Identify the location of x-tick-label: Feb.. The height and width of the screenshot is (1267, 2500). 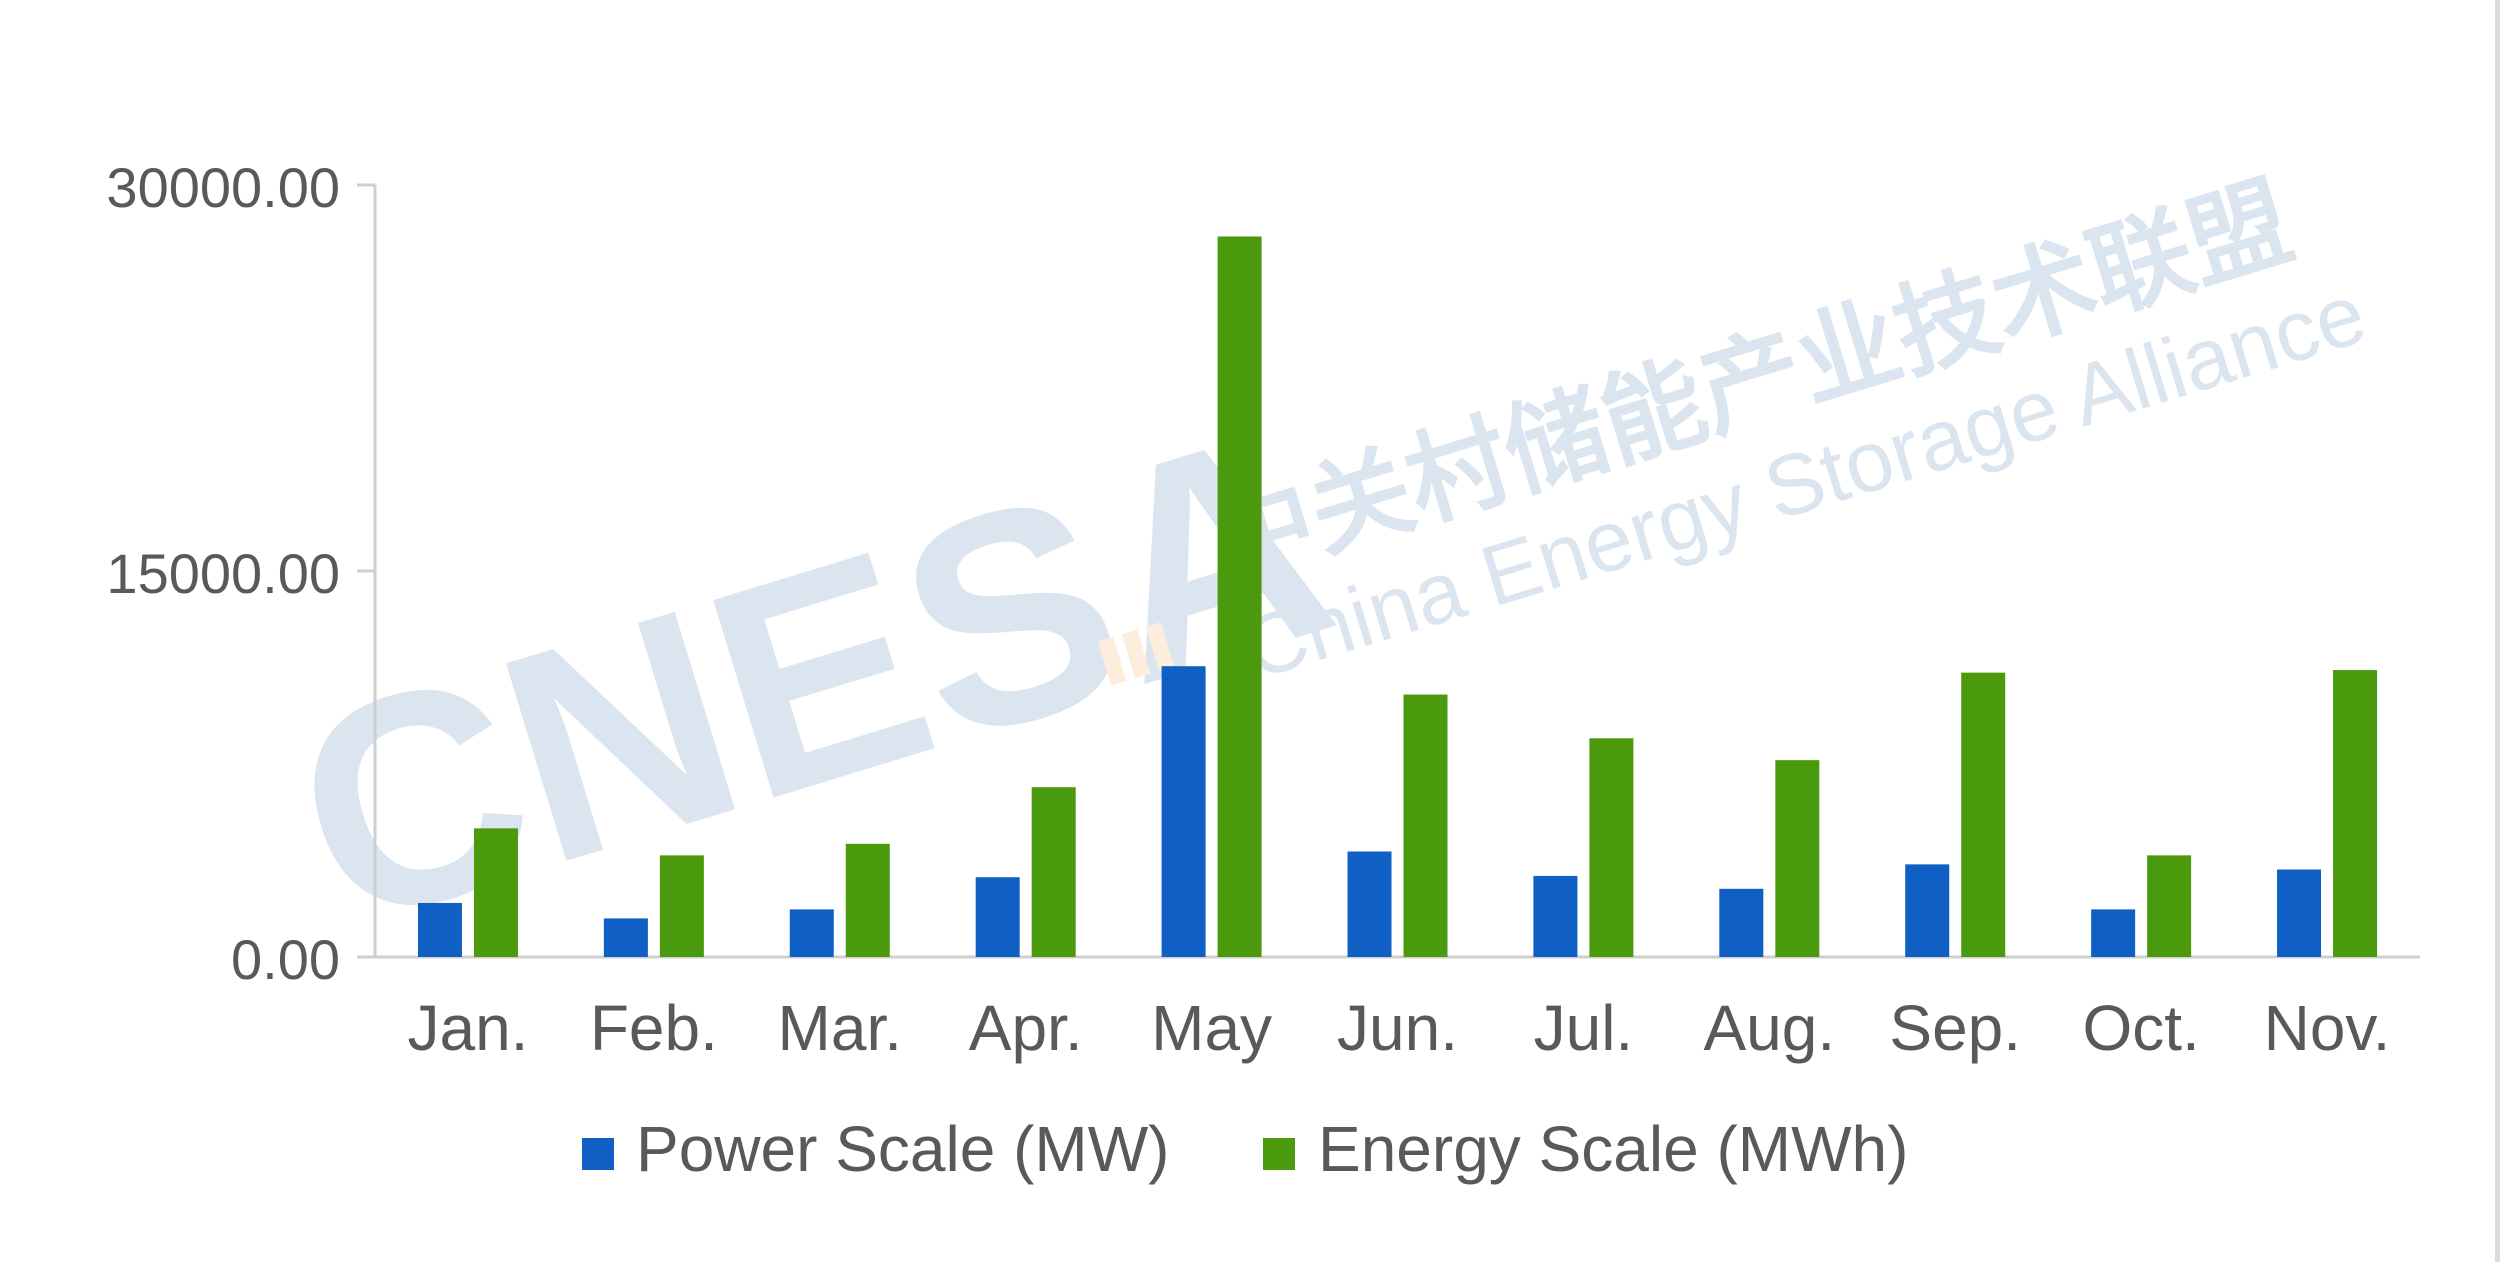
(654, 1028).